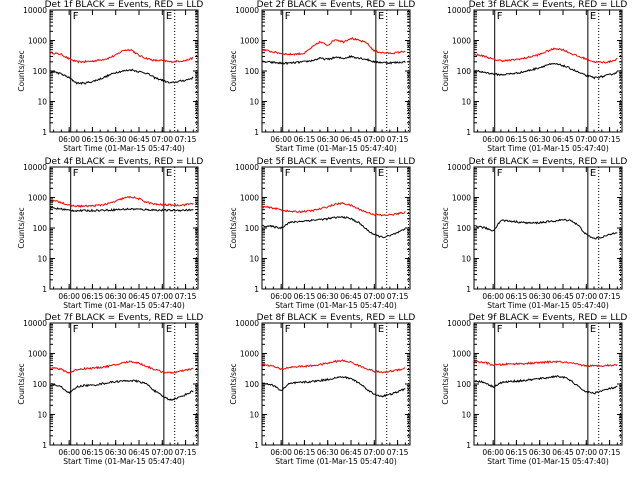 This screenshot has width=640, height=484. What do you see at coordinates (124, 162) in the screenshot?
I see `panel-title: Det 4f BLACK = Events, RED = LLD` at bounding box center [124, 162].